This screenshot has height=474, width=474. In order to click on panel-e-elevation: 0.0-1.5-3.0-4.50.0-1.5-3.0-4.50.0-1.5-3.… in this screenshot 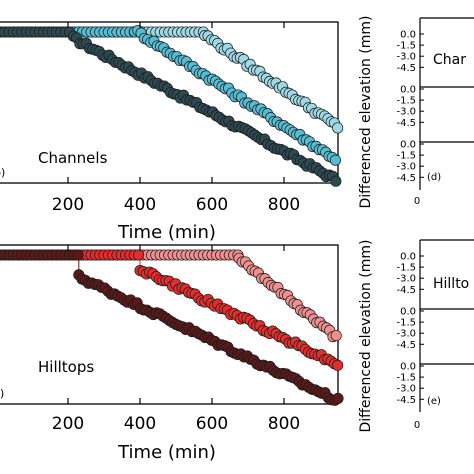, I will do `click(416, 336)`.